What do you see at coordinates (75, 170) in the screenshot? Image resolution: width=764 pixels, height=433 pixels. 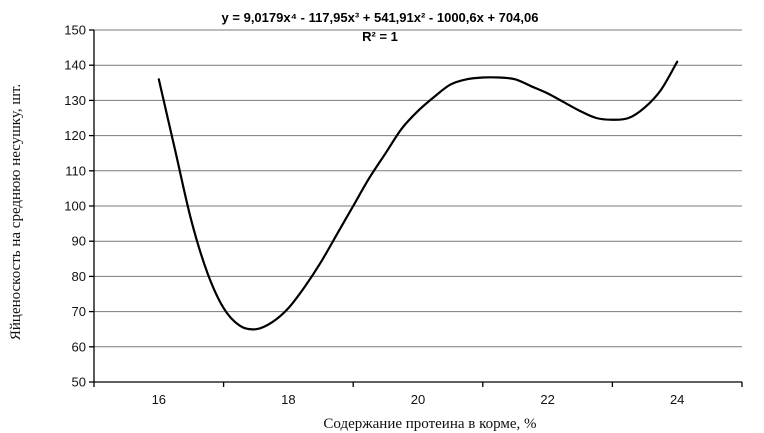 I see `y-tick-label: 110` at bounding box center [75, 170].